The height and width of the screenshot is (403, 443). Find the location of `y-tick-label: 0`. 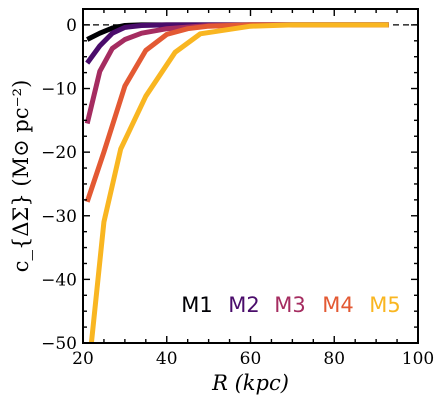

y-tick-label: 0 is located at coordinates (71, 26).